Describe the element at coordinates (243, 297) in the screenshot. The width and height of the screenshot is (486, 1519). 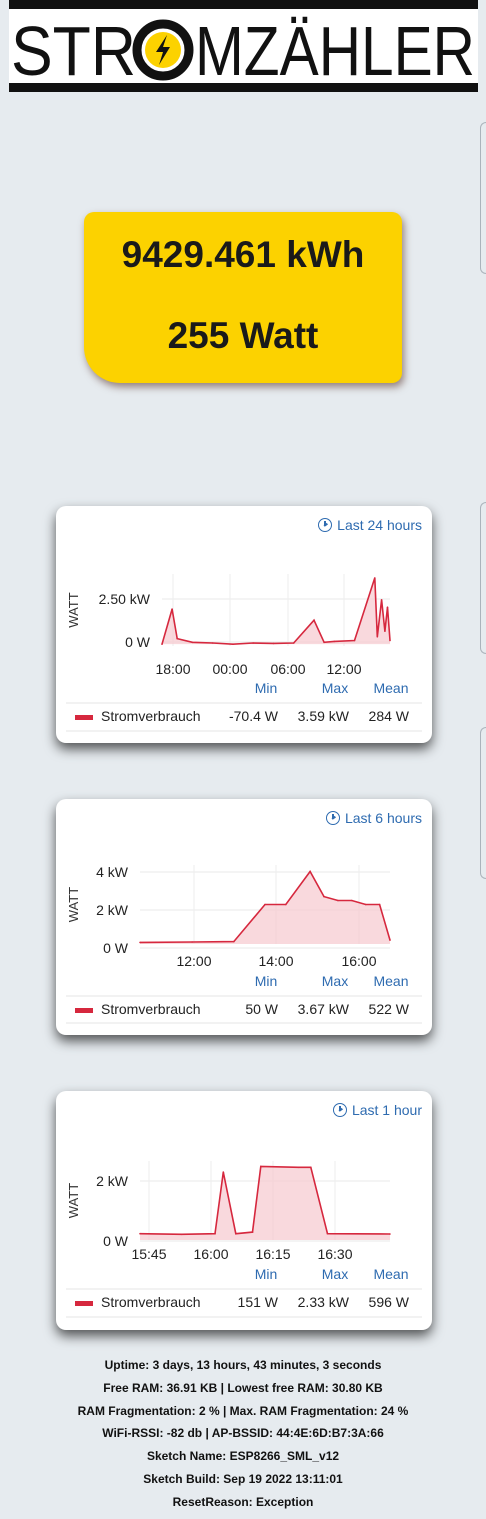
I see `meter-display: 9429.461 kWh 255 Watt` at that location.